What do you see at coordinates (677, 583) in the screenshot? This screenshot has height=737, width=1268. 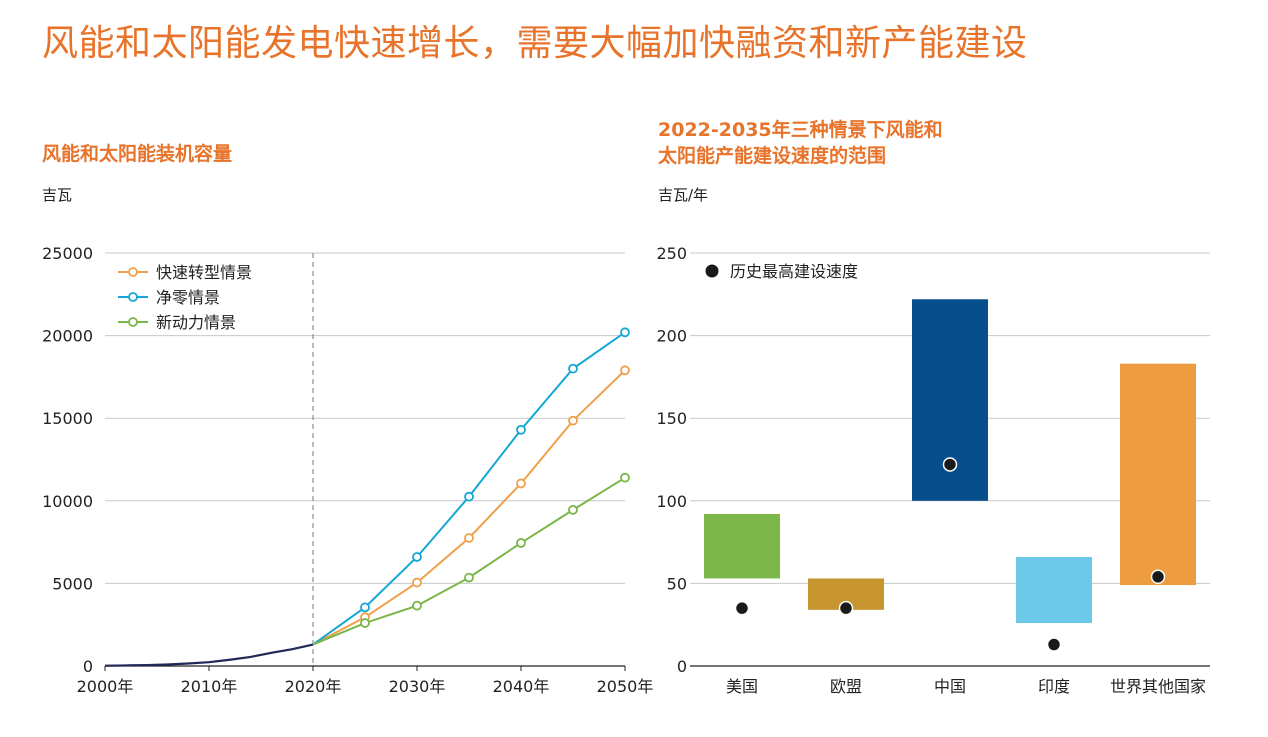 I see `right-y-tick-label: 50` at bounding box center [677, 583].